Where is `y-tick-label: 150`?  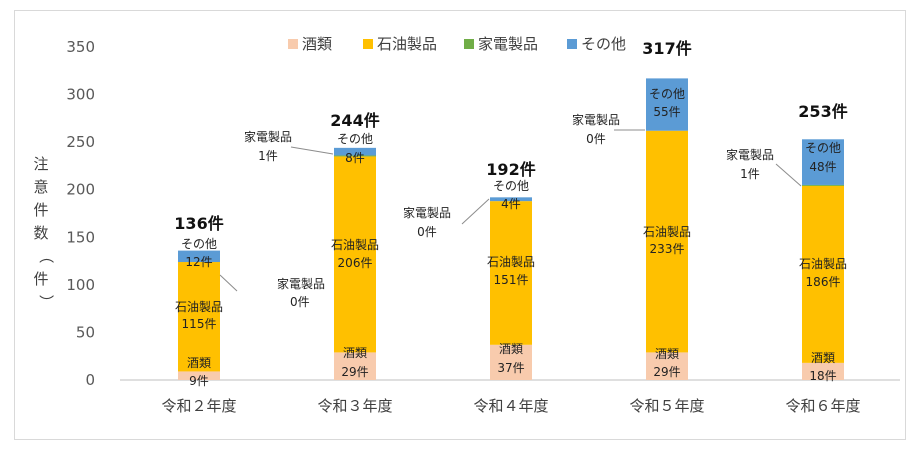 y-tick-label: 150 is located at coordinates (80, 237).